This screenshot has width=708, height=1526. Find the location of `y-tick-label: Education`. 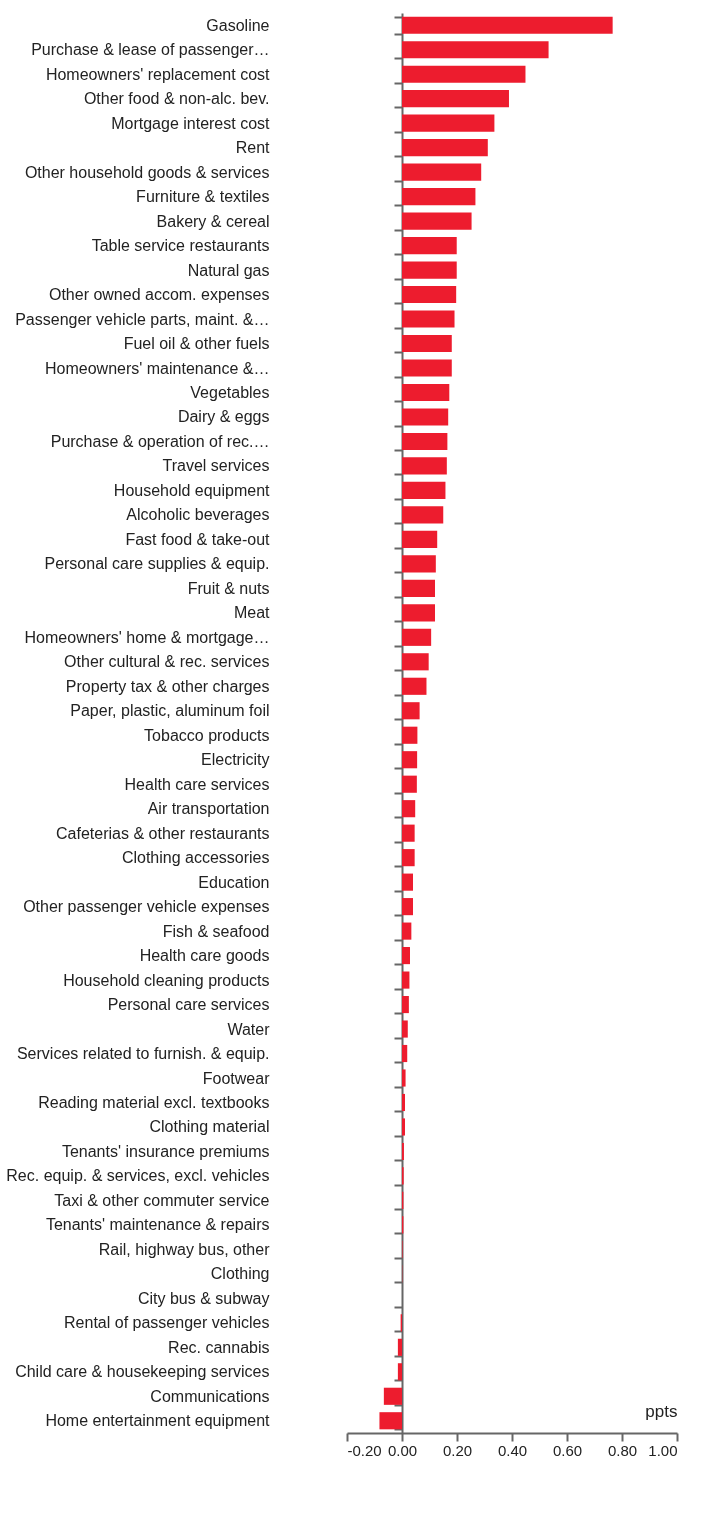

y-tick-label: Education is located at coordinates (234, 882).